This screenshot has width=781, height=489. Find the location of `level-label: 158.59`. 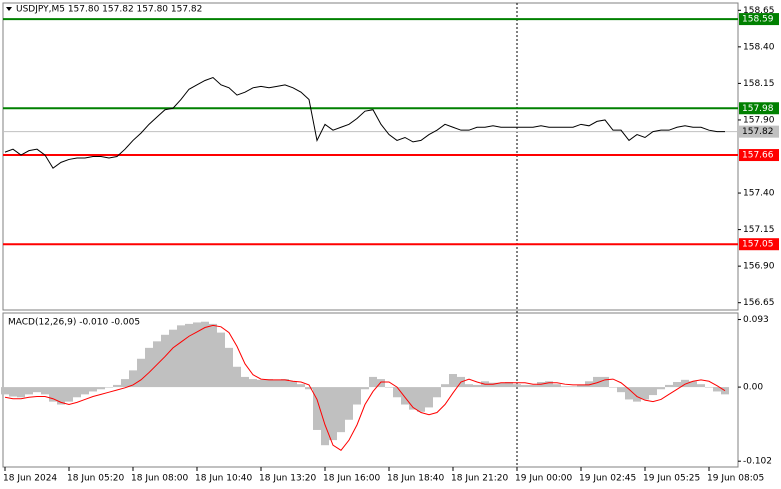

level-label: 158.59 is located at coordinates (758, 20).